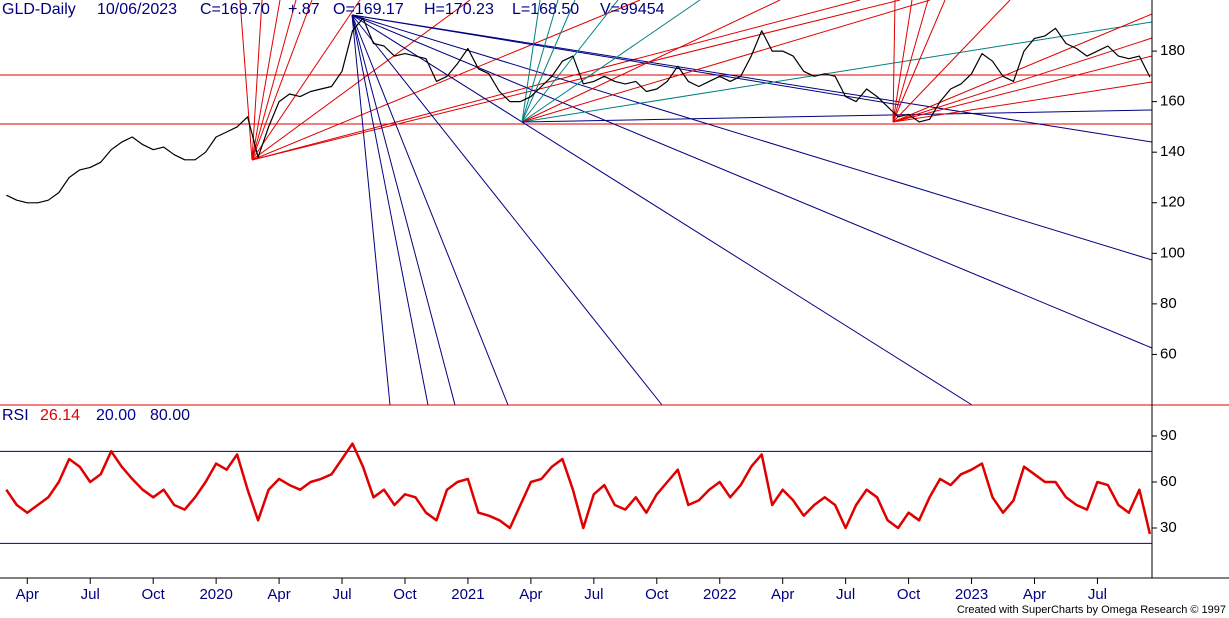  What do you see at coordinates (467, 594) in the screenshot?
I see `x-tick-label: 2021` at bounding box center [467, 594].